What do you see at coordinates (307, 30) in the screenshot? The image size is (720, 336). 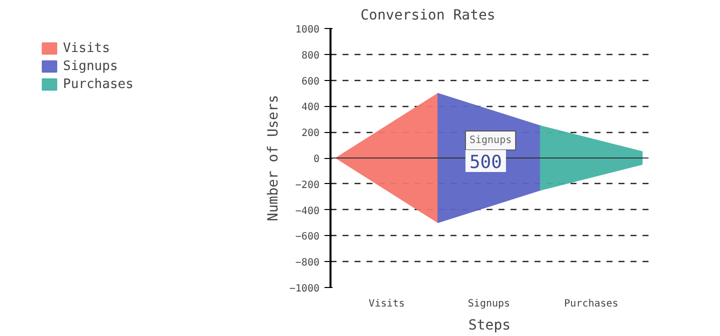 I see `y-tick-label: 1000` at bounding box center [307, 30].